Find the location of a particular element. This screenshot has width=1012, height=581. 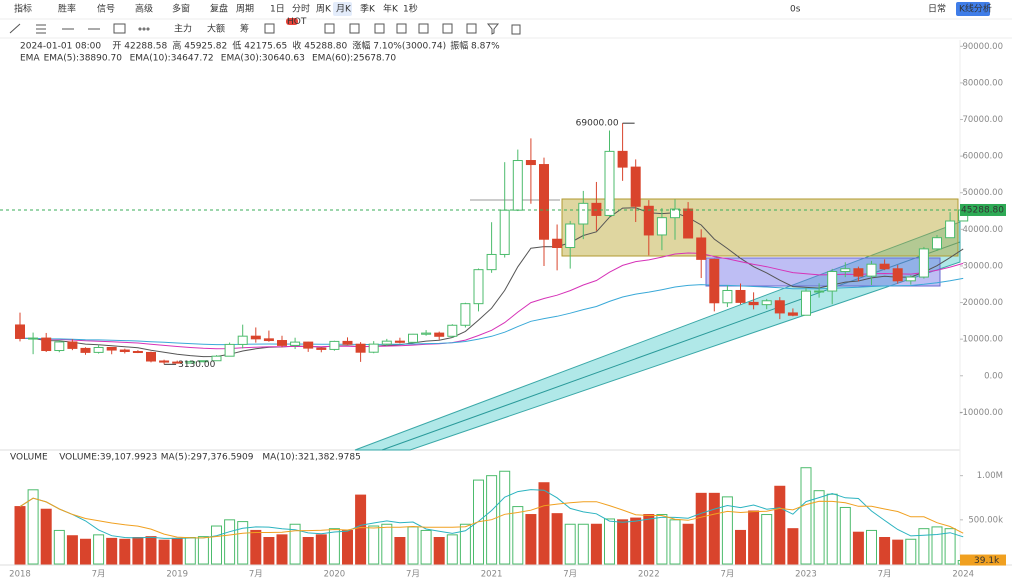

ema-legend: EMA(60):25678.70 is located at coordinates (354, 59).